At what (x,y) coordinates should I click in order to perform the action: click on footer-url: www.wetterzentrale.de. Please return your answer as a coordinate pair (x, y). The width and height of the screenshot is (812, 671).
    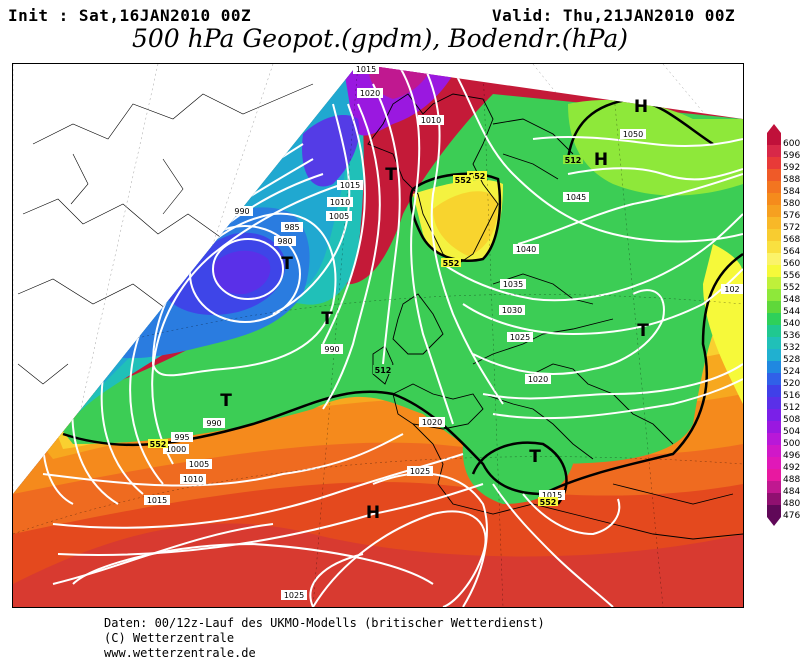
    Looking at the image, I should click on (180, 653).